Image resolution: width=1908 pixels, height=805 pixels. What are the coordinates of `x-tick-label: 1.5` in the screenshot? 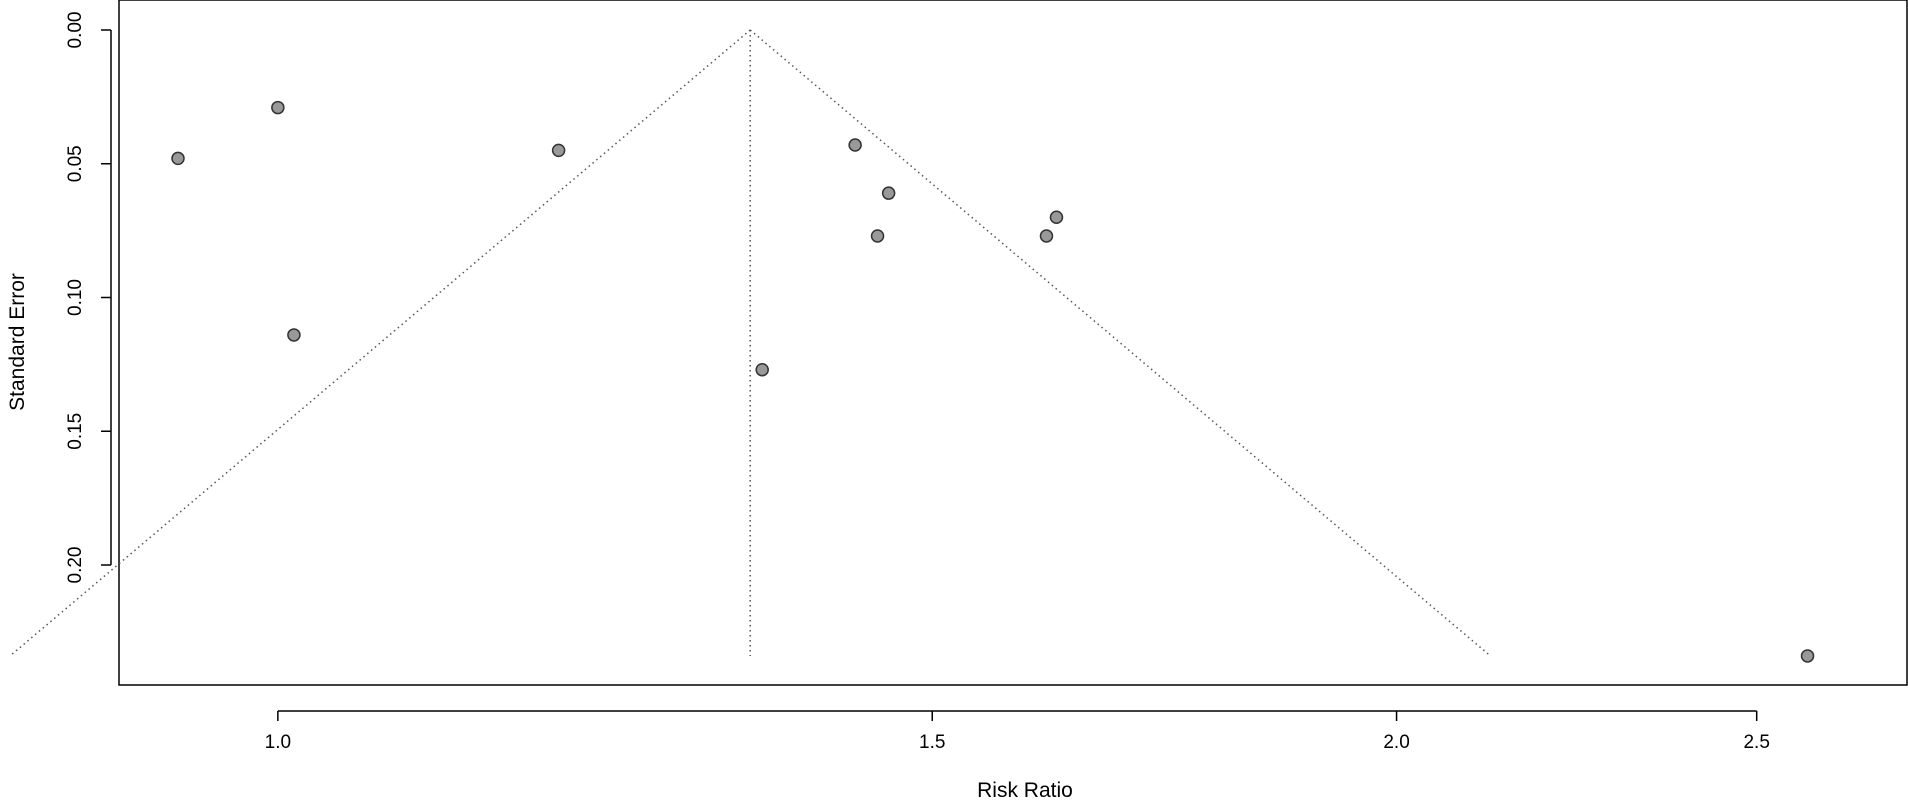 It's located at (932, 742).